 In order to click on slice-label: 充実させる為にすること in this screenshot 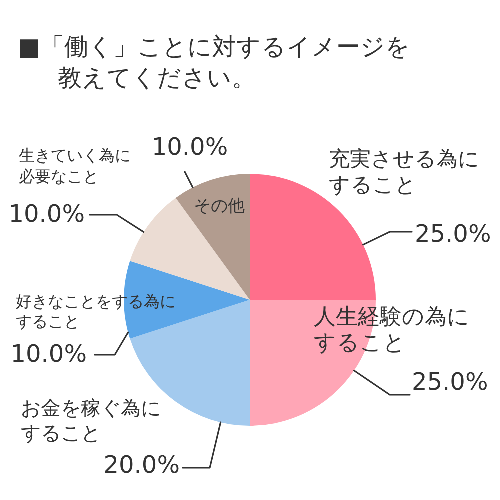, I will do `click(404, 172)`.